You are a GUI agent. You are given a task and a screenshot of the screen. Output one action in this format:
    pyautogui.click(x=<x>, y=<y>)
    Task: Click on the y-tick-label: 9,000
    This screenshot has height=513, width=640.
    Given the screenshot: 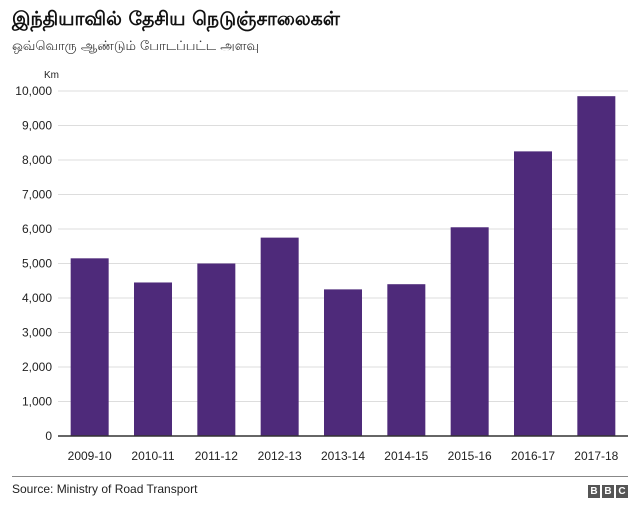 What is the action you would take?
    pyautogui.click(x=37, y=126)
    